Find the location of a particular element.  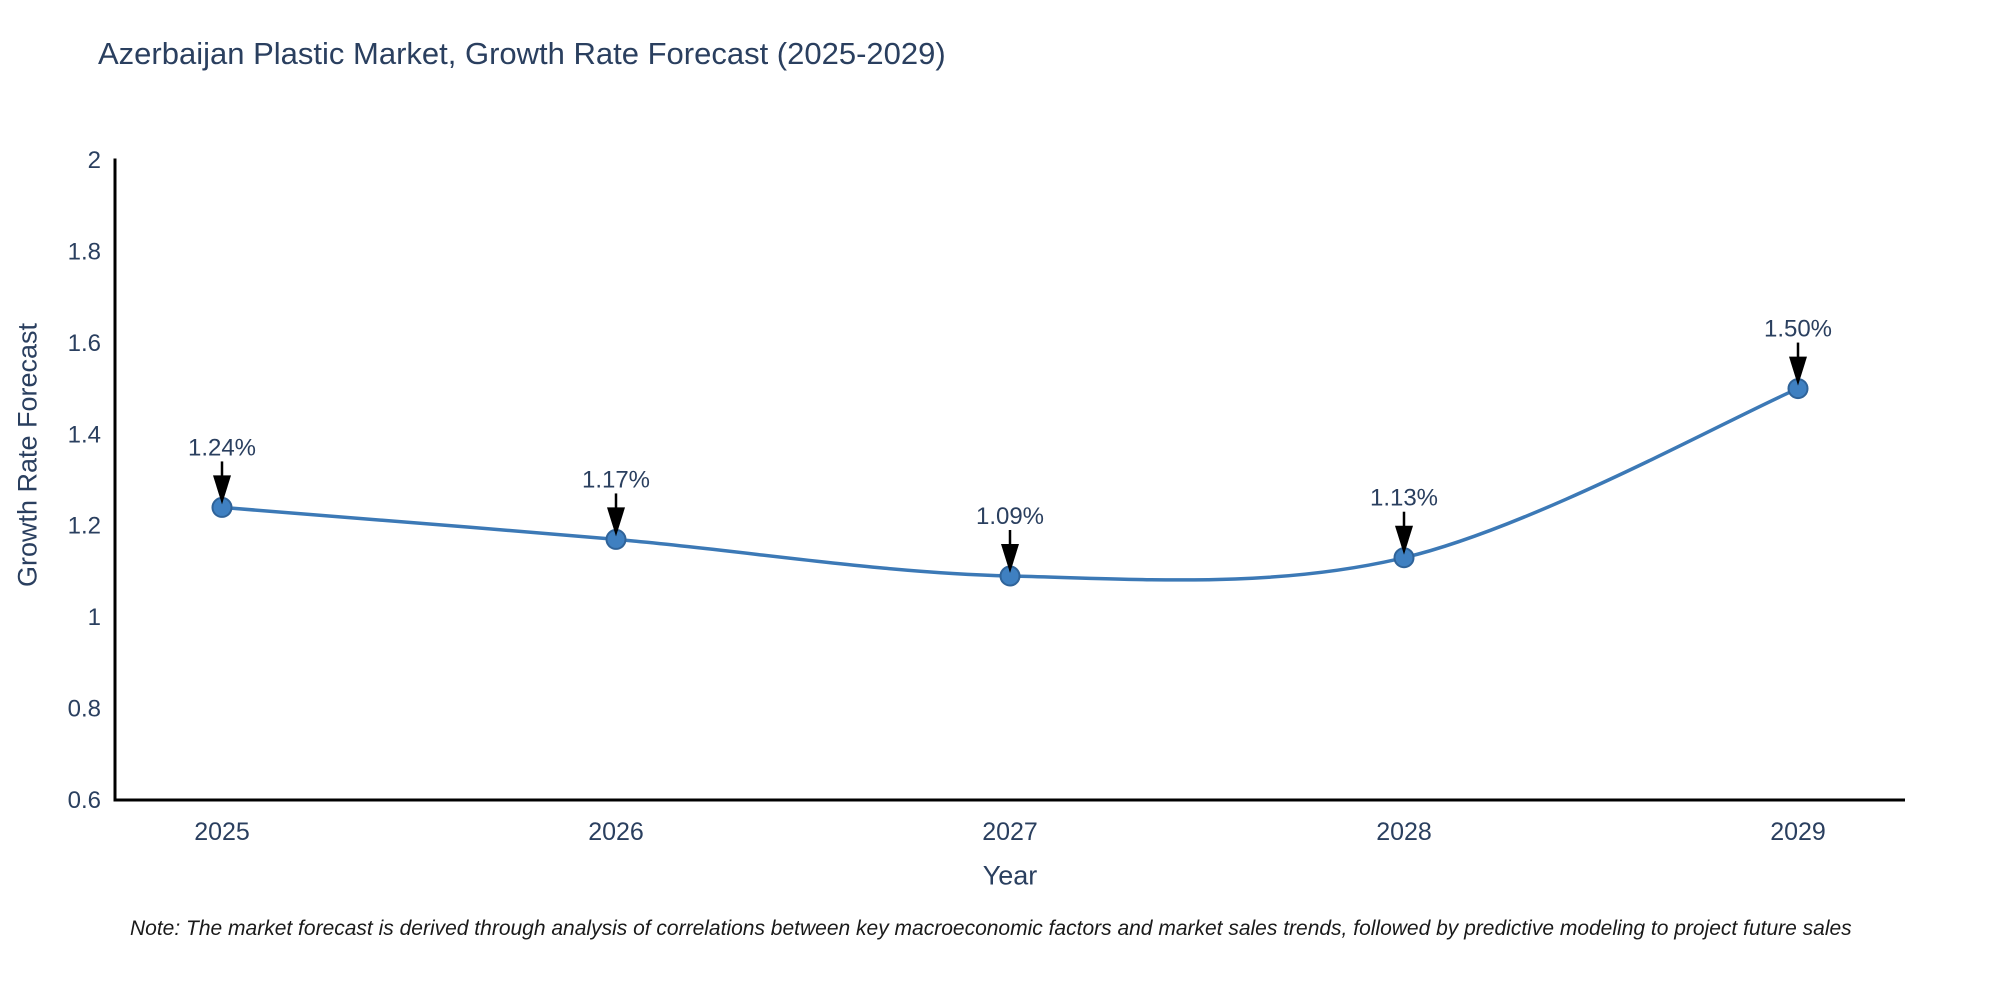

y-tick-label: 1.6 is located at coordinates (84, 343).